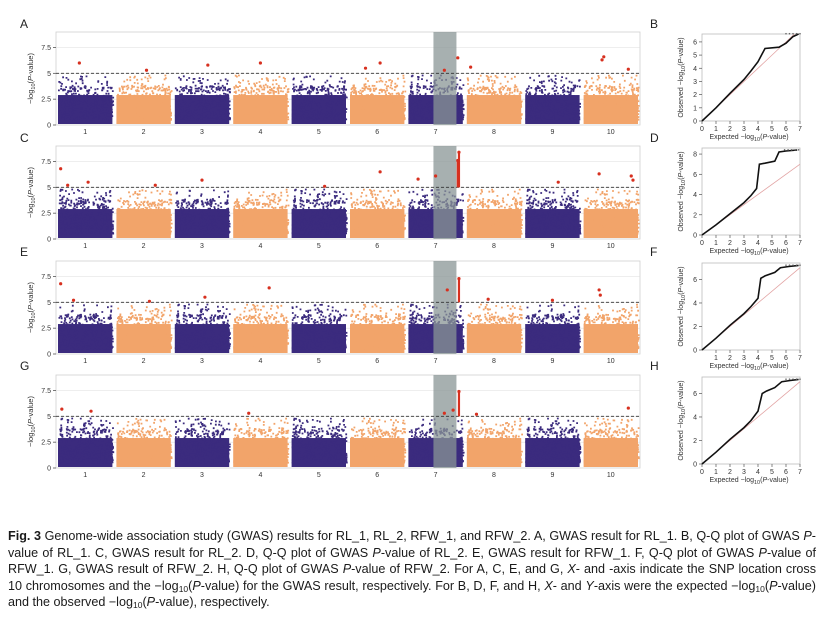 Image resolution: width=825 pixels, height=619 pixels. I want to click on y-tick-label: 7.5, so click(46, 162).